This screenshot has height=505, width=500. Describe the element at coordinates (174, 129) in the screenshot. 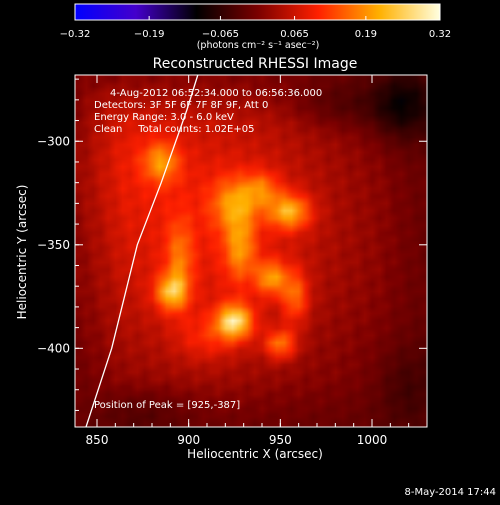

I see `annotation-clean-counts: Clean Total counts: 1.02E+05` at that location.